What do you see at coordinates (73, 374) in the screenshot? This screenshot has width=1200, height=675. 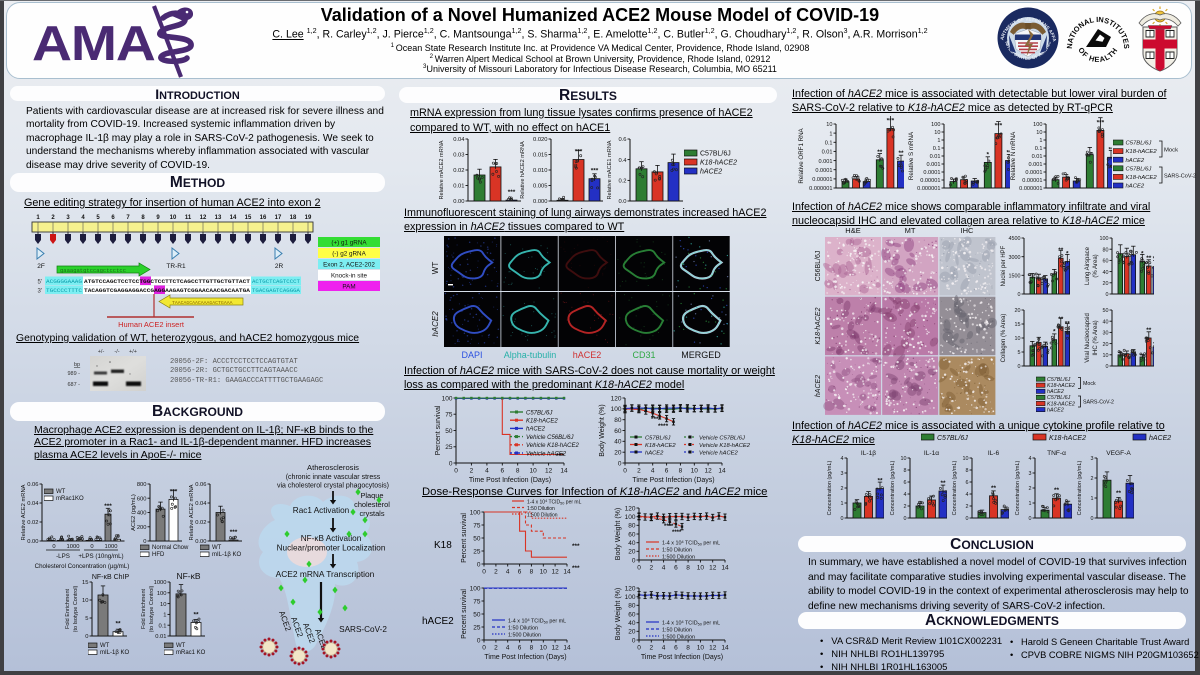 I see `svg-text: 989 -` at bounding box center [73, 374].